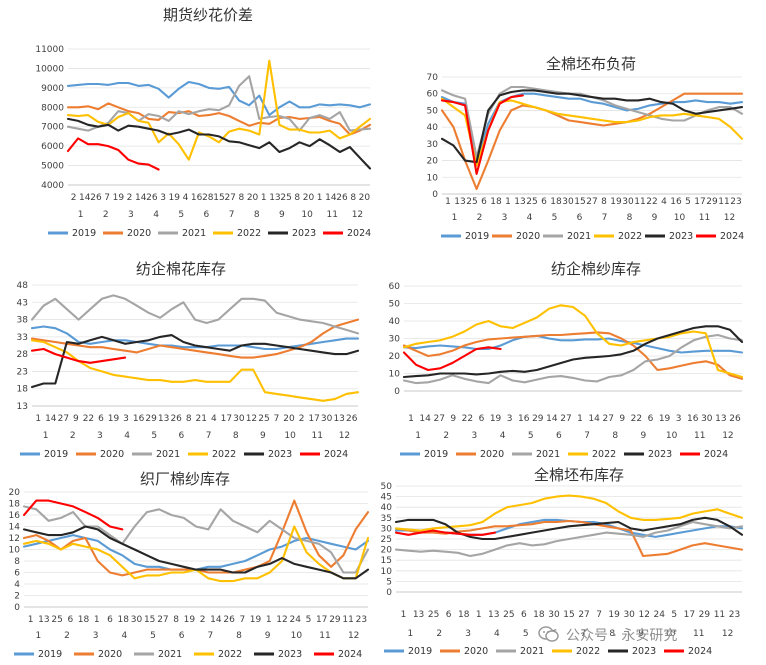  Describe the element at coordinates (52, 89) in the screenshot. I see `y-tick-label: 9000` at that location.